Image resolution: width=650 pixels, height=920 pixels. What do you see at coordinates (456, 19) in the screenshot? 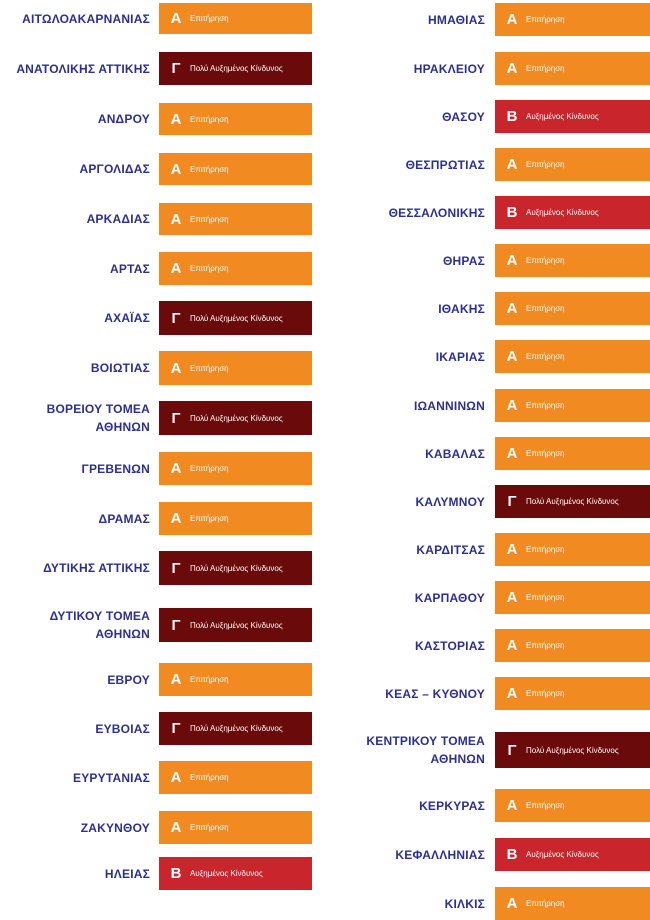
I see `region-name: ΗΜΑΘΙΑΣ` at bounding box center [456, 19].